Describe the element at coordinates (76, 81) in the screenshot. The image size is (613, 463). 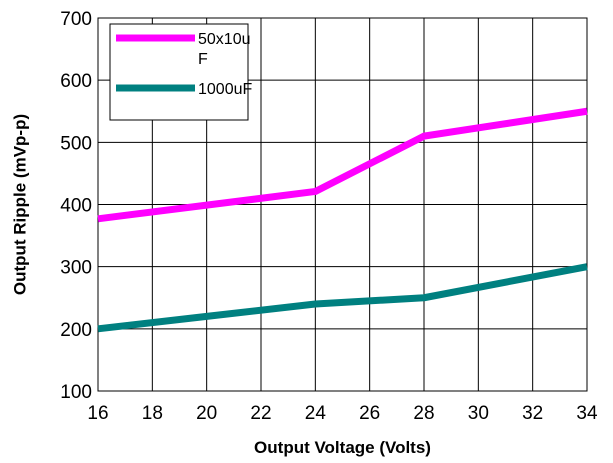
I see `y-tick-label: 600` at that location.